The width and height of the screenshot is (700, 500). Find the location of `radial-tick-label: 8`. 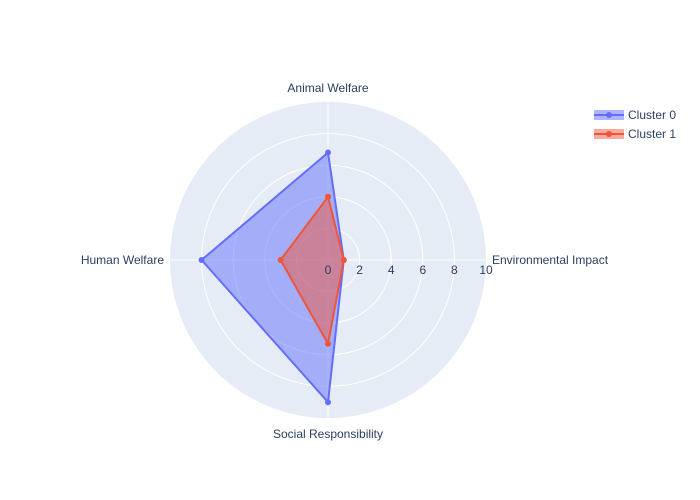

radial-tick-label: 8 is located at coordinates (454, 270).